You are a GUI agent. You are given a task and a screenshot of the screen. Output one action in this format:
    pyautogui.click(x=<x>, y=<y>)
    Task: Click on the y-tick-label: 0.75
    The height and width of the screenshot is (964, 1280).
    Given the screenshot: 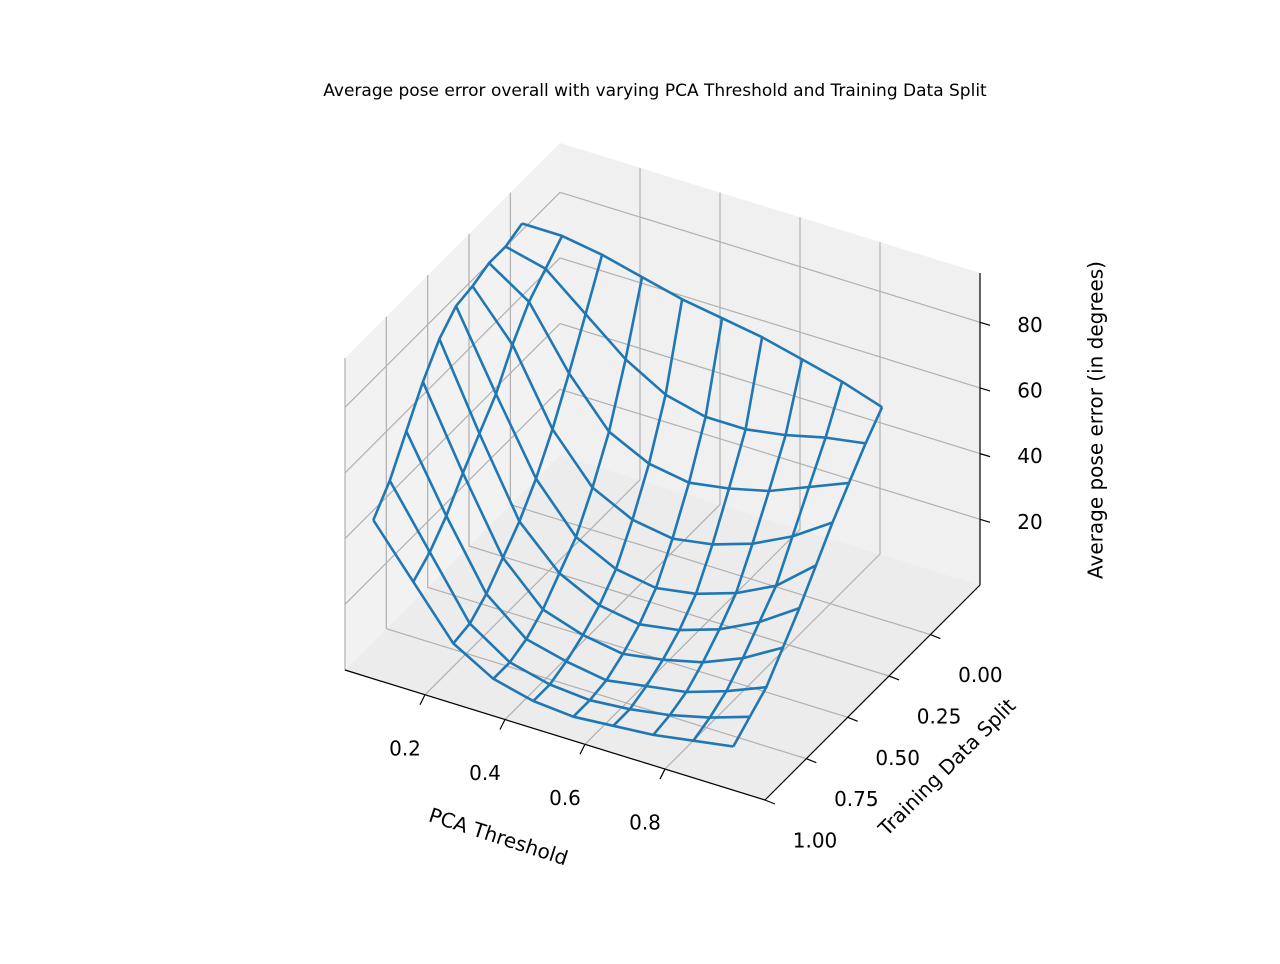 What is the action you would take?
    pyautogui.click(x=856, y=799)
    